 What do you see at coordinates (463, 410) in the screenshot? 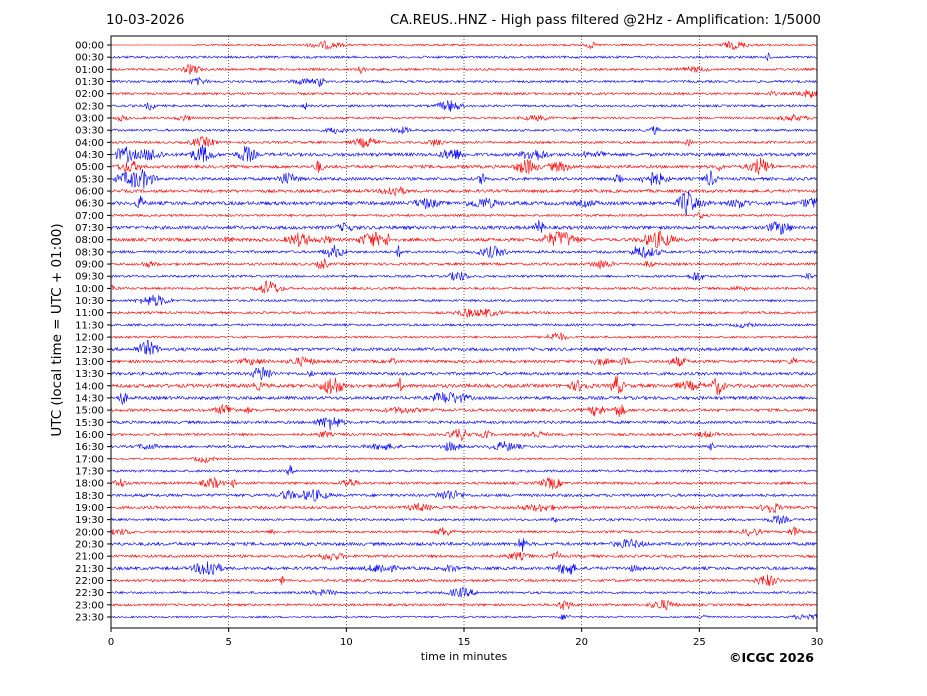
I see `trace-15:00` at bounding box center [463, 410].